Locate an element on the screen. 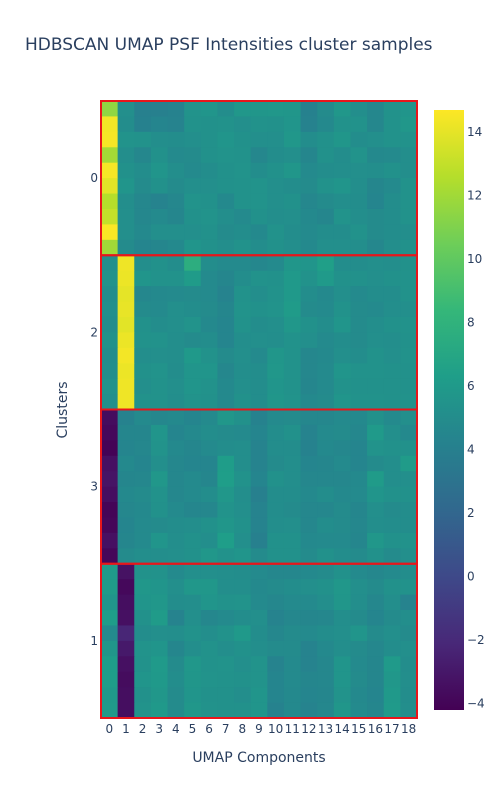 The height and width of the screenshot is (800, 500). x-tick-label: 4 is located at coordinates (176, 729).